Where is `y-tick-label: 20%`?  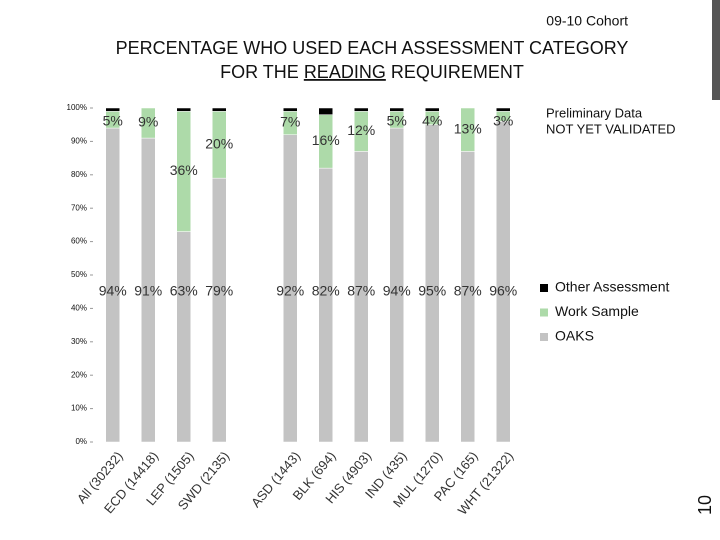
y-tick-label: 20% is located at coordinates (79, 374).